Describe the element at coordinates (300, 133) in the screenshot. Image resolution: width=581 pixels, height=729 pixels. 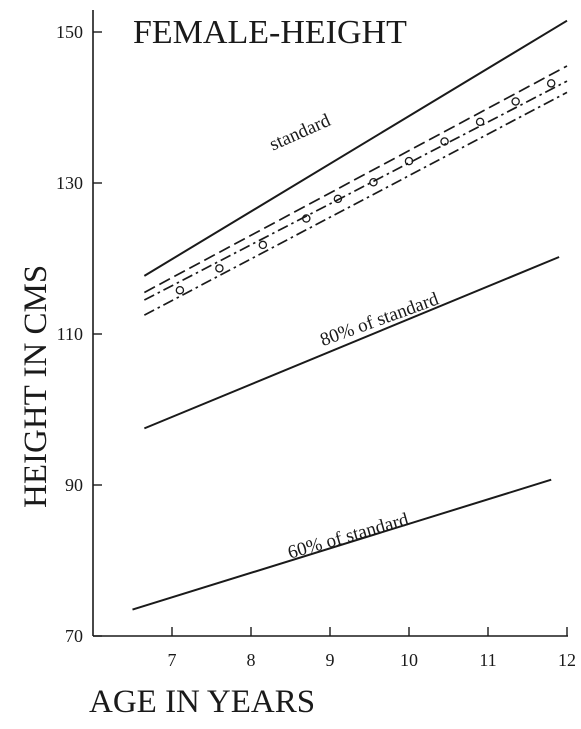
I see `line-label-1: standard` at that location.